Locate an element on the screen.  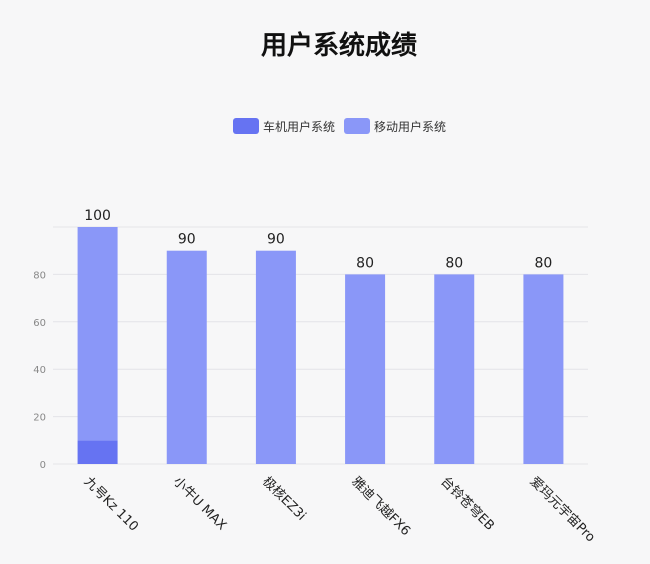
y-tick-label: 40 is located at coordinates (39, 370).